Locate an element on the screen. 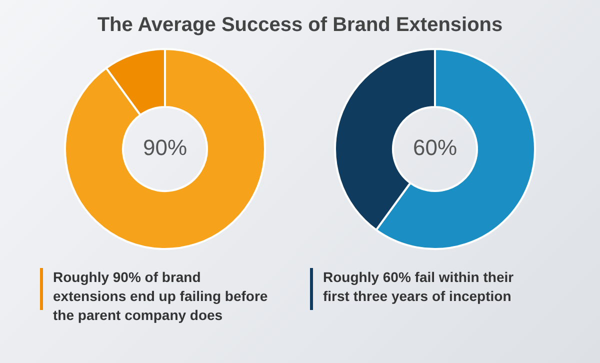 Image resolution: width=600 pixels, height=363 pixels. data-label: 60% is located at coordinates (435, 147).